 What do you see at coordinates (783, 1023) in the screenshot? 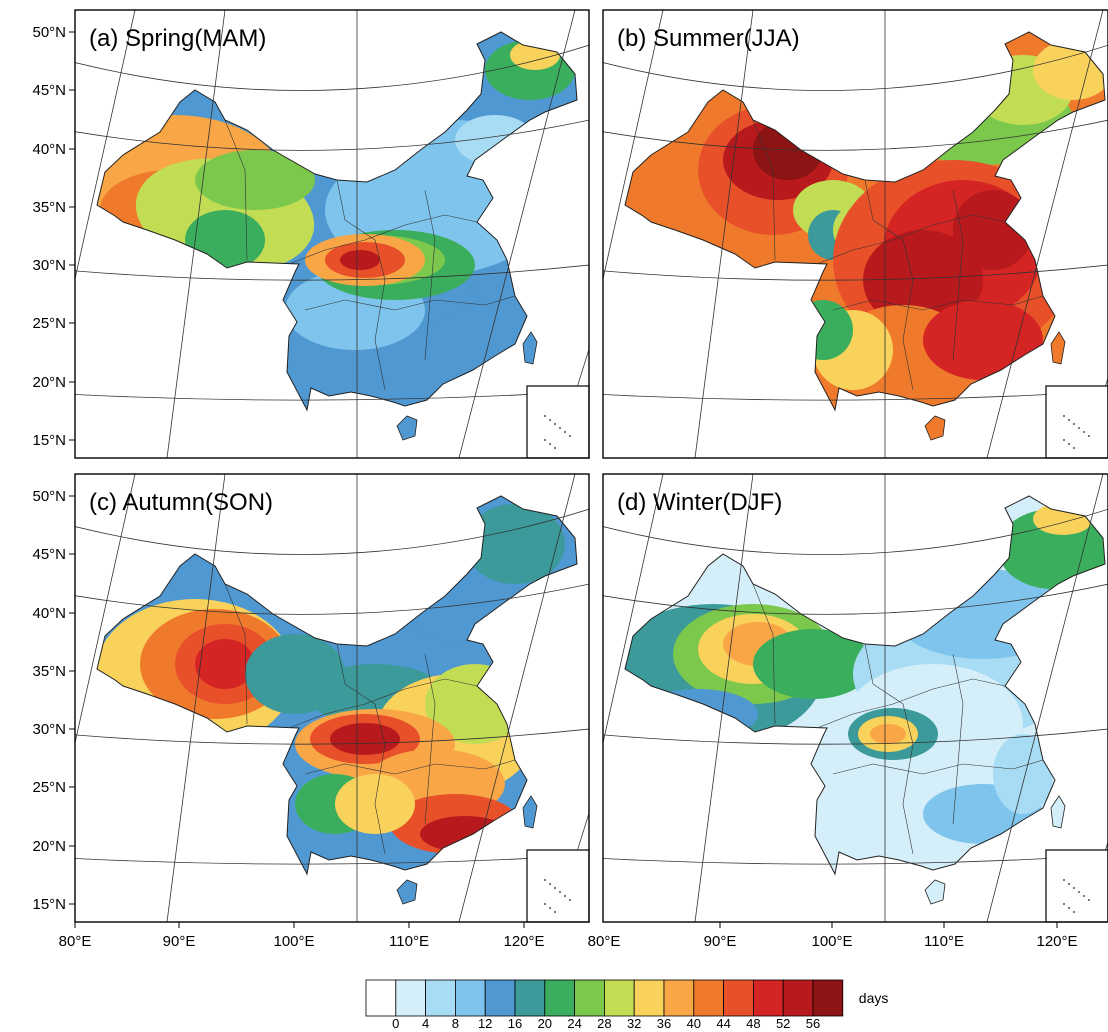
I see `colorbar-tick-label: 52` at bounding box center [783, 1023].